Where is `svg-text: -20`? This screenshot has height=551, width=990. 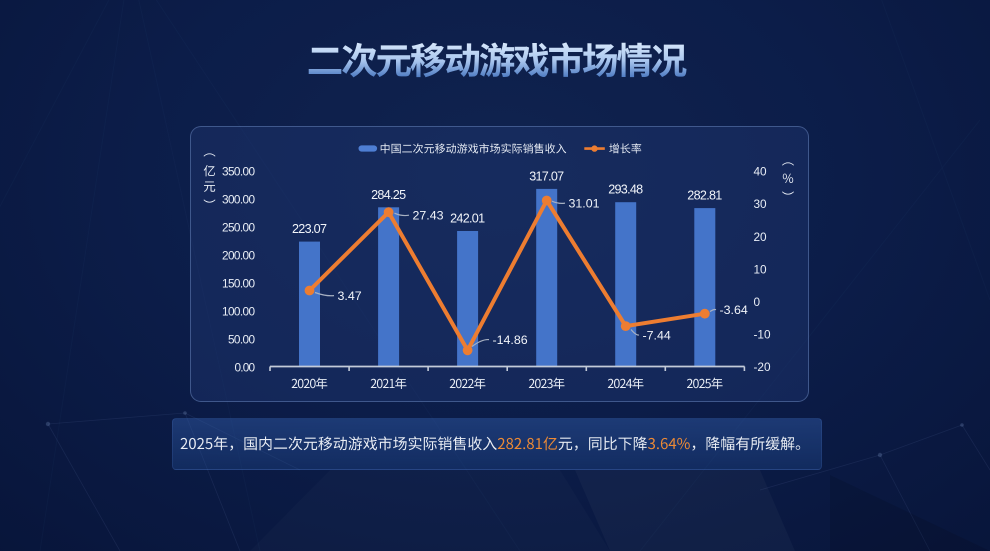
svg-text: -20 is located at coordinates (762, 367).